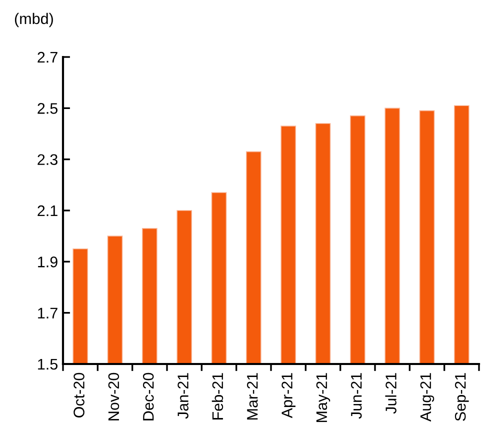 The width and height of the screenshot is (492, 431). Describe the element at coordinates (48, 262) in the screenshot. I see `y-tick-label: 1.9` at that location.